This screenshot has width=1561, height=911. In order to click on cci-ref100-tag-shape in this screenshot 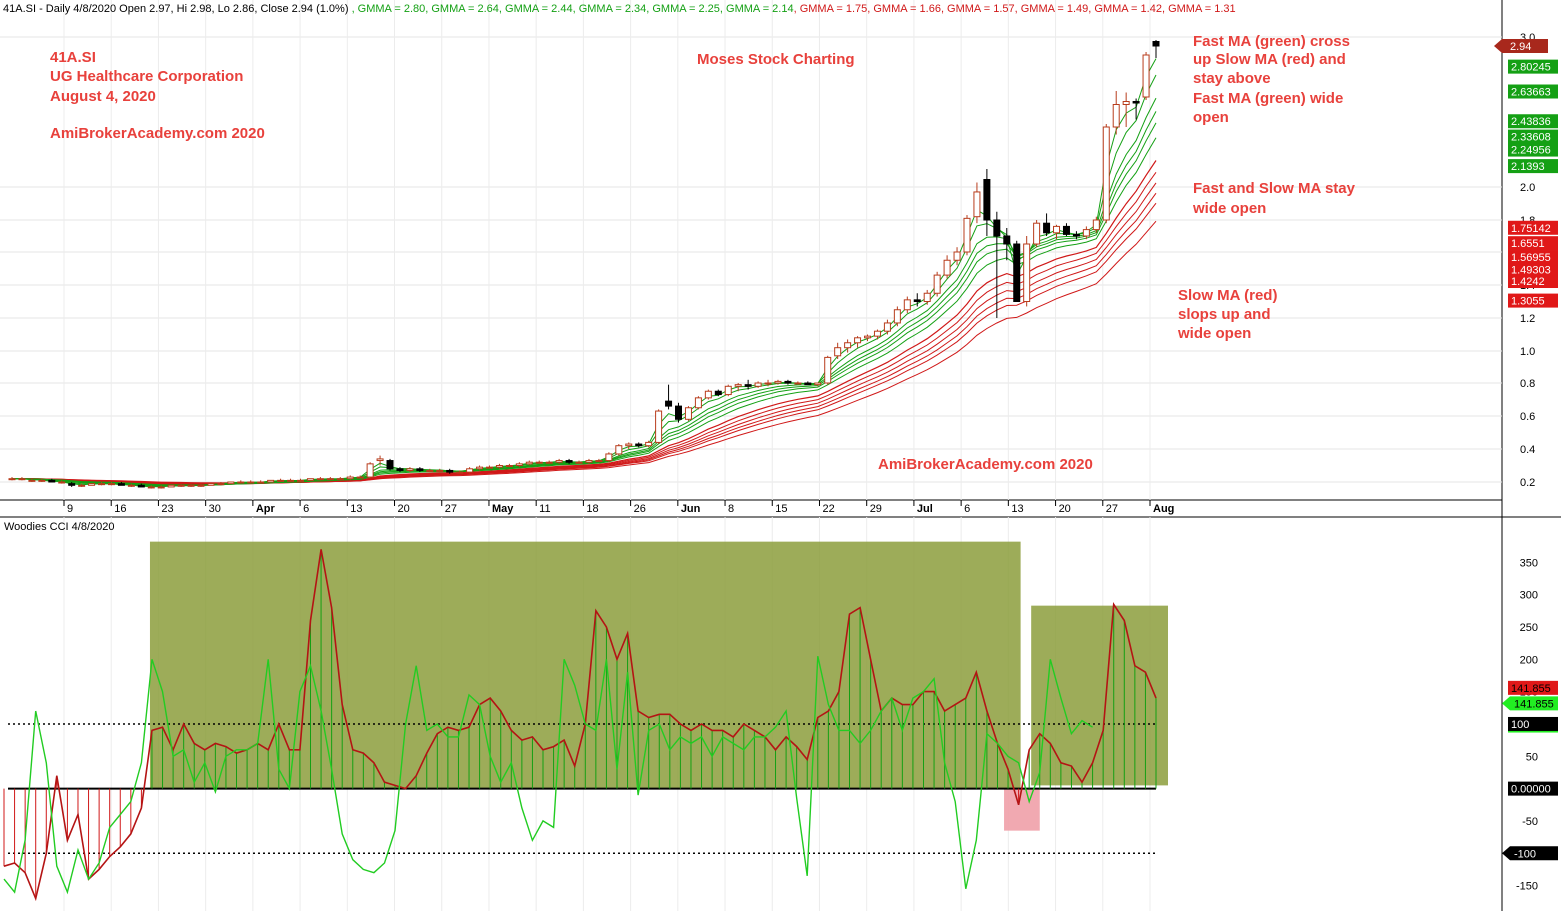, I will do `click(1533, 723)`.